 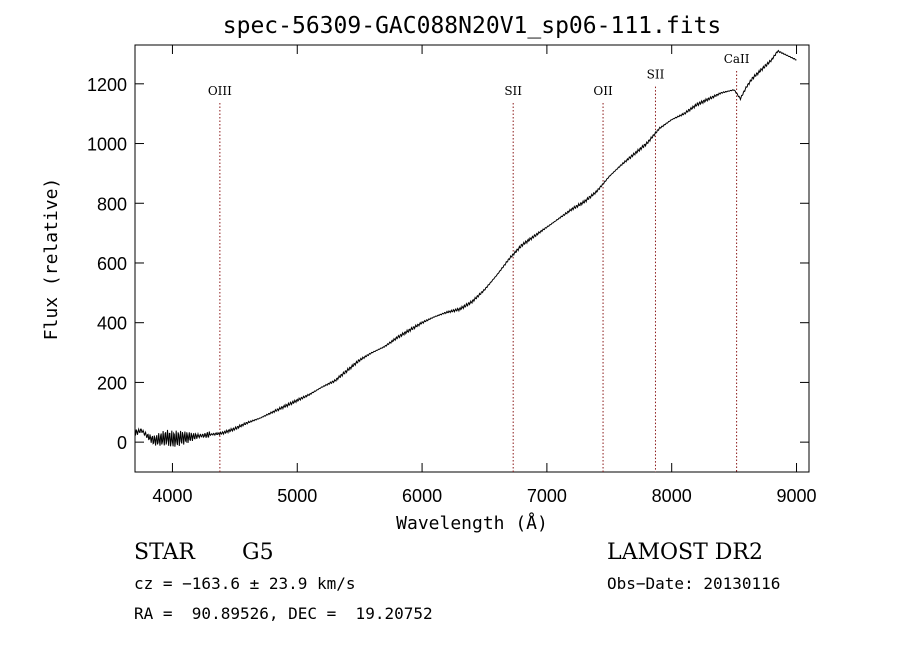 What do you see at coordinates (472, 26) in the screenshot?
I see `chart-title: spec-56309-GAC088N20V1_sp06-111.fits` at bounding box center [472, 26].